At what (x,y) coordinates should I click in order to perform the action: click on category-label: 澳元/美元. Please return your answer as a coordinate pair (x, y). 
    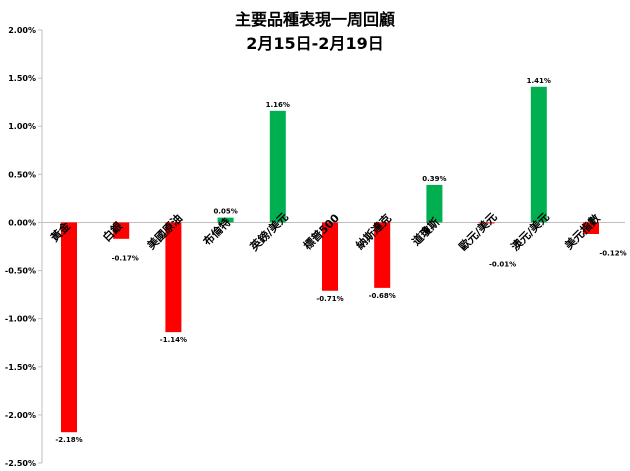
    Looking at the image, I should click on (530, 232).